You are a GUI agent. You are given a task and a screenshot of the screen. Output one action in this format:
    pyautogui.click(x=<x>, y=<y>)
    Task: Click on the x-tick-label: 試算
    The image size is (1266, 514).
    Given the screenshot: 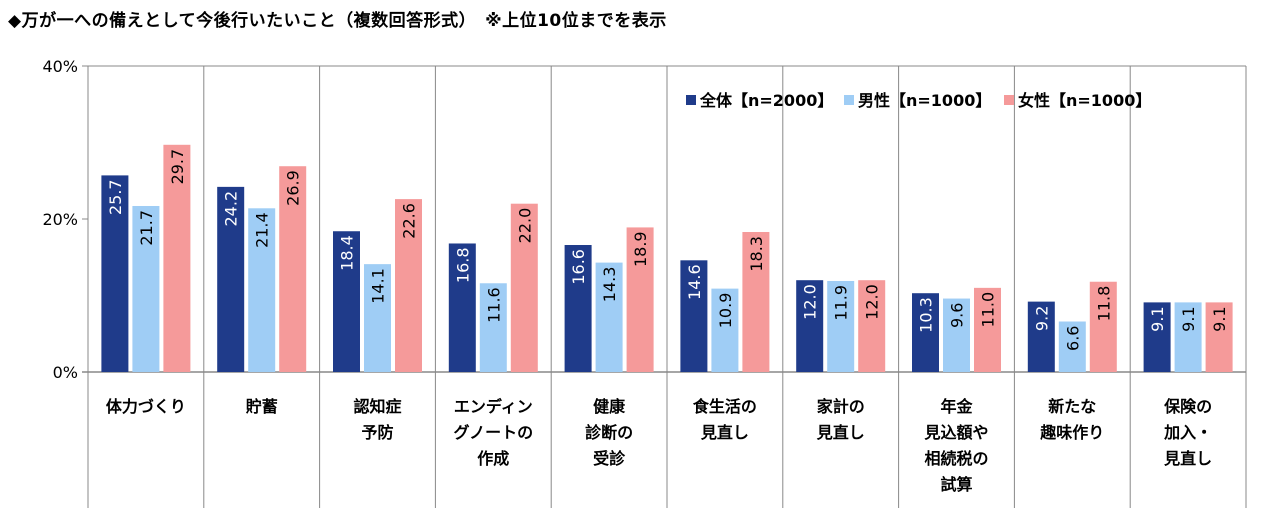 What is the action you would take?
    pyautogui.click(x=956, y=484)
    